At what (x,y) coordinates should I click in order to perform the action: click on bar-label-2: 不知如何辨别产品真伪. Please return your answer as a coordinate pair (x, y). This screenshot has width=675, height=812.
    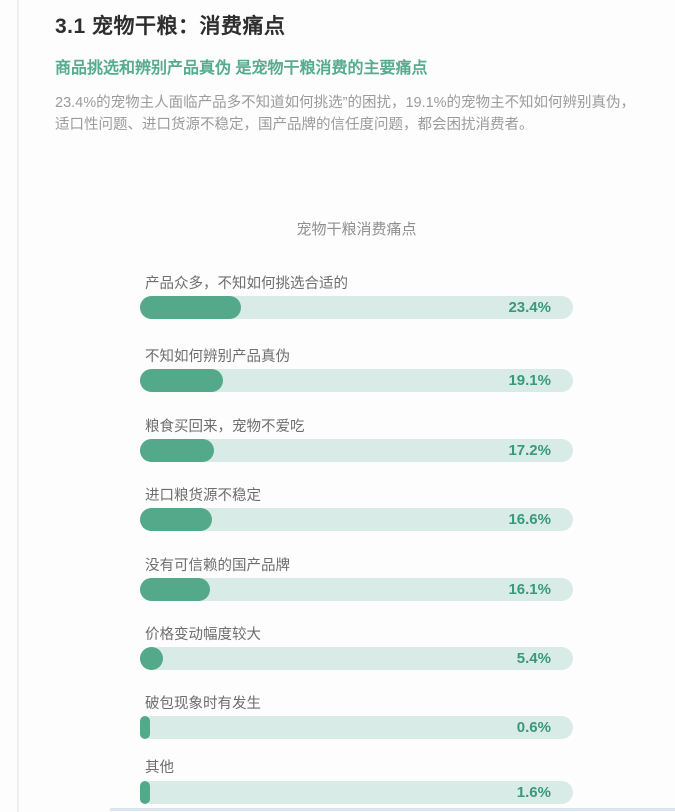
    Looking at the image, I should click on (217, 357).